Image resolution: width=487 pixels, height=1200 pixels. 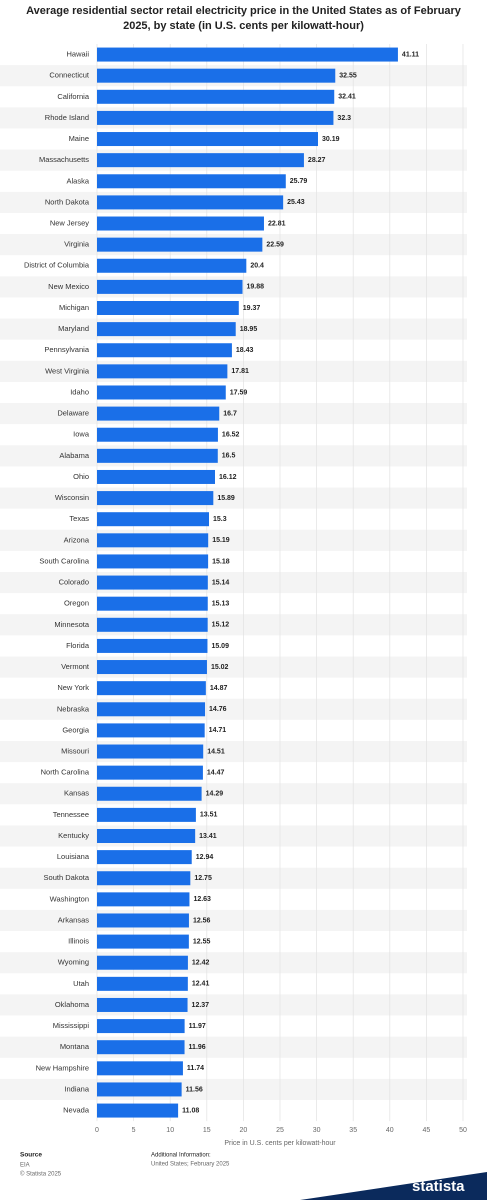 I want to click on y-tick-label: Iowa, so click(x=81, y=434).